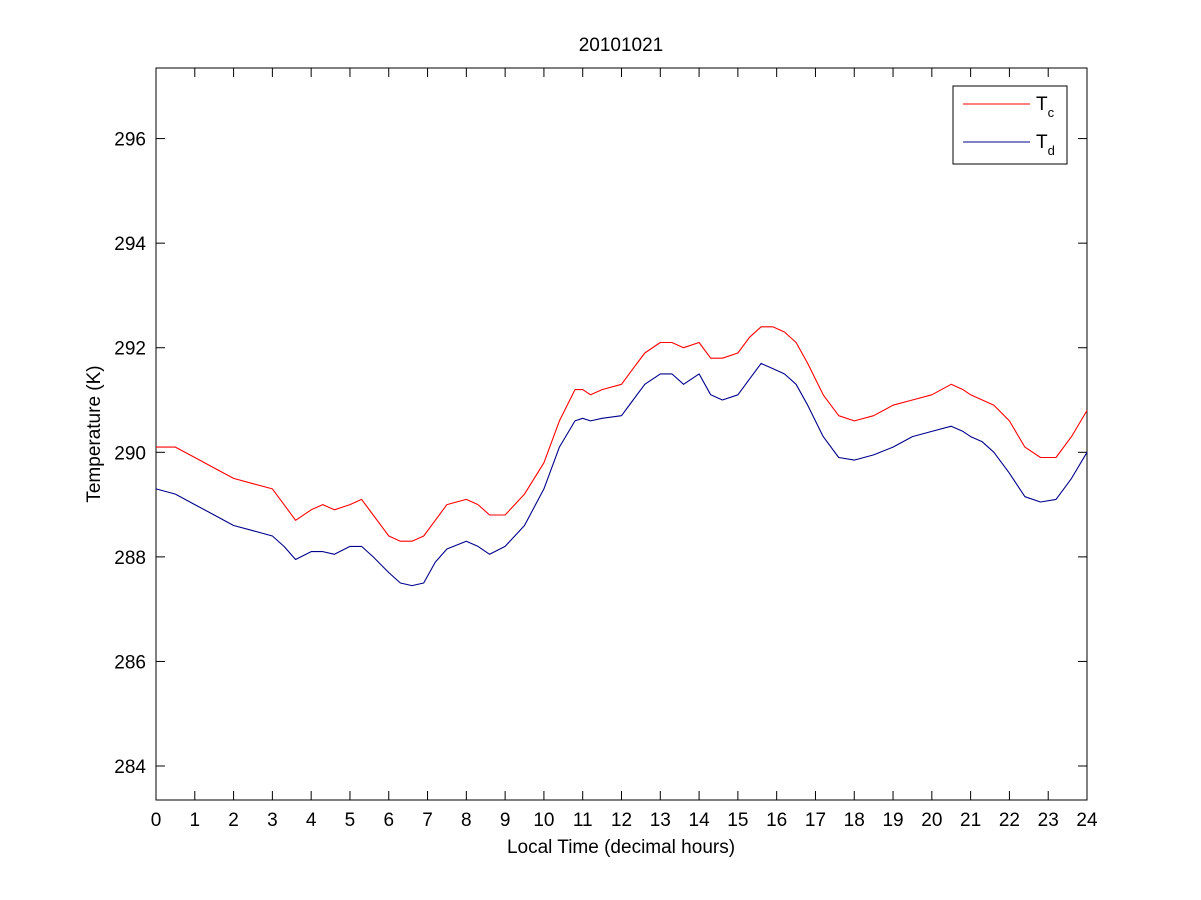  I want to click on x-tick-label-22: 22, so click(1009, 820).